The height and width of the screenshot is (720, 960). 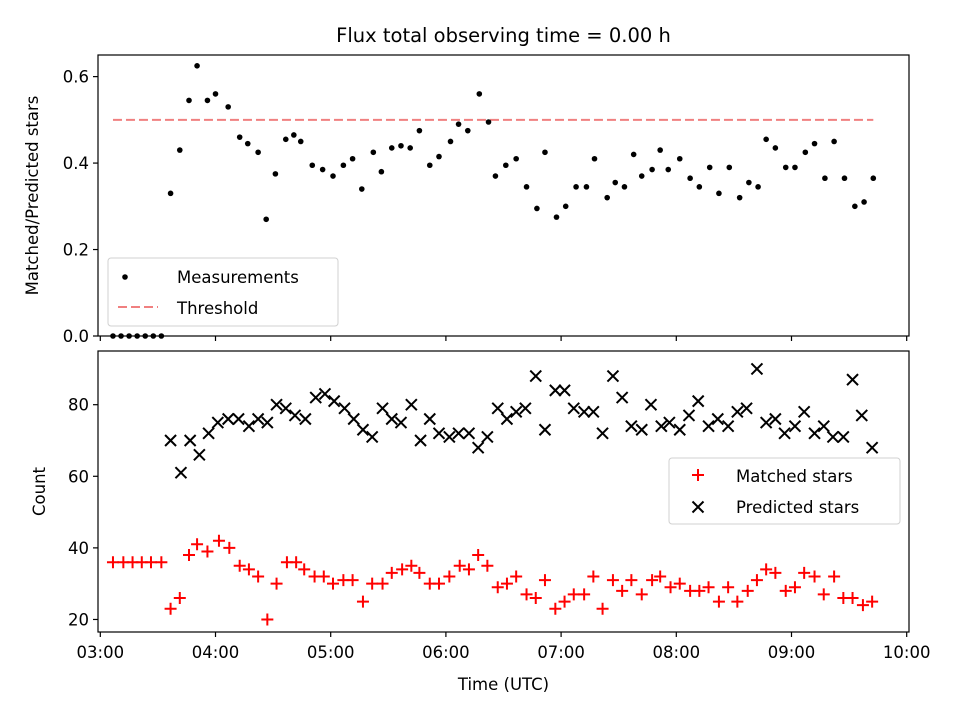 What do you see at coordinates (223, 292) in the screenshot?
I see `top-legend-box` at bounding box center [223, 292].